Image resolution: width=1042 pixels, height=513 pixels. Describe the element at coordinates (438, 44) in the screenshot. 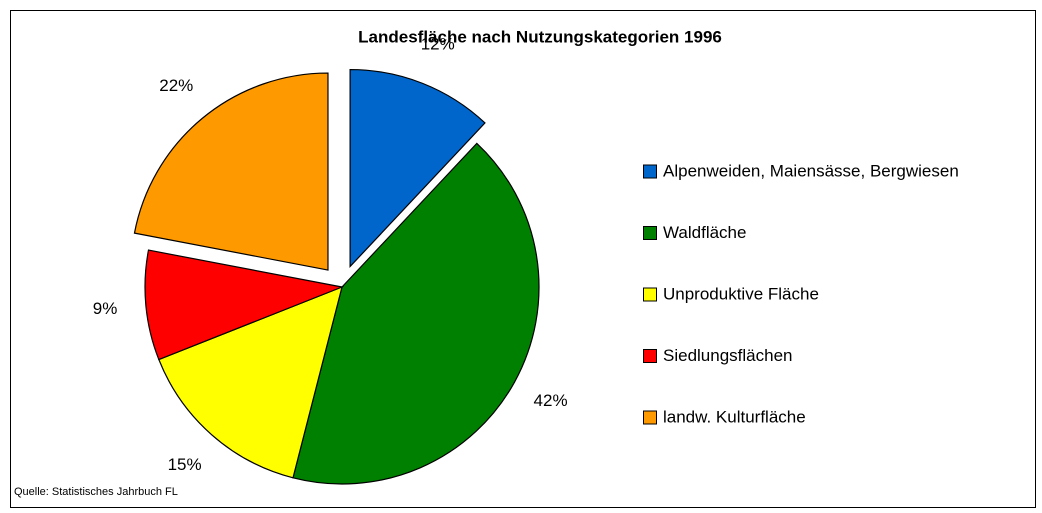

I see `data-label: 12%` at that location.